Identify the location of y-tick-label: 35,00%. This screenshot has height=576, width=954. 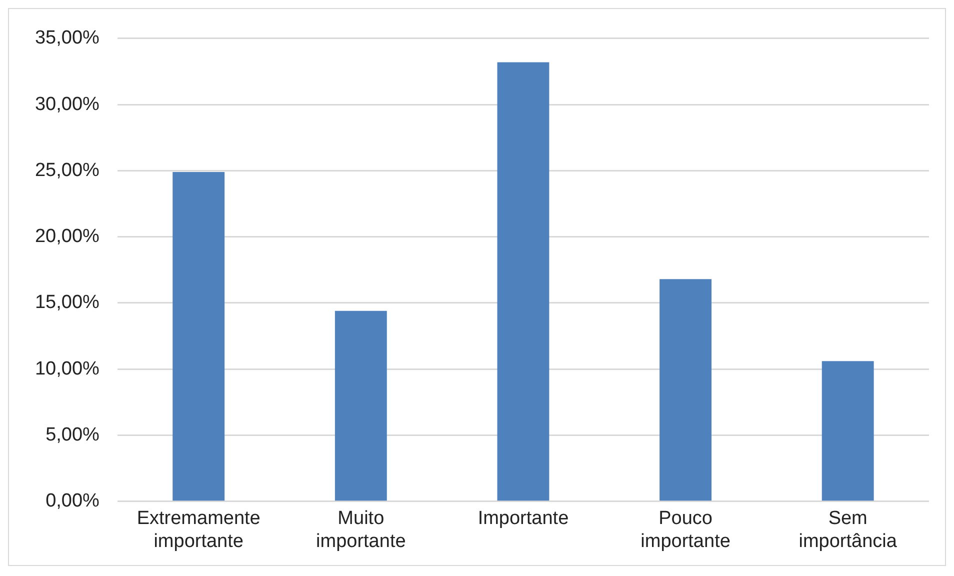
(67, 38).